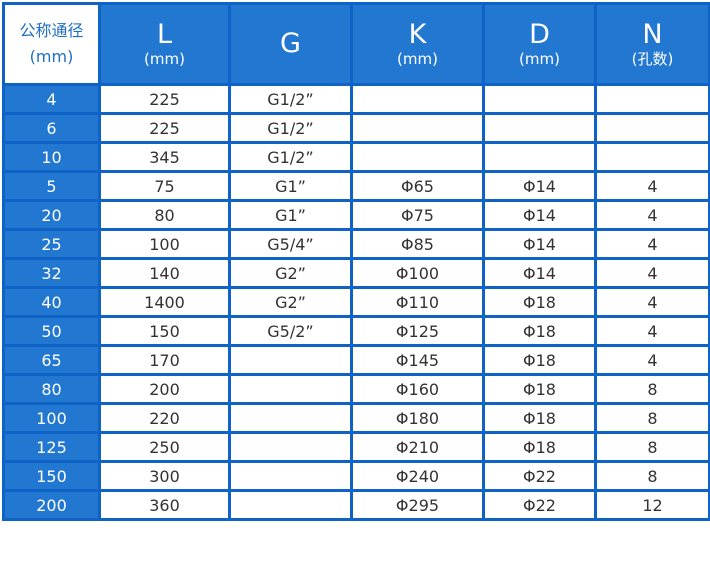 The image size is (710, 568). I want to click on cell-K: Φ180, so click(417, 418).